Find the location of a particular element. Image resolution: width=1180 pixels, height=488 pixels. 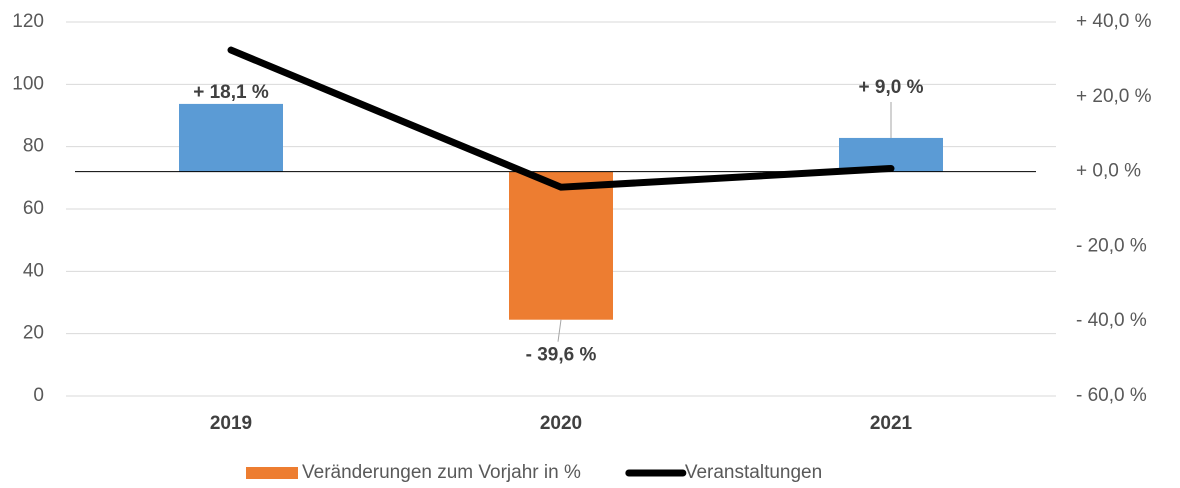

y-tick-label: 40 is located at coordinates (33, 270).